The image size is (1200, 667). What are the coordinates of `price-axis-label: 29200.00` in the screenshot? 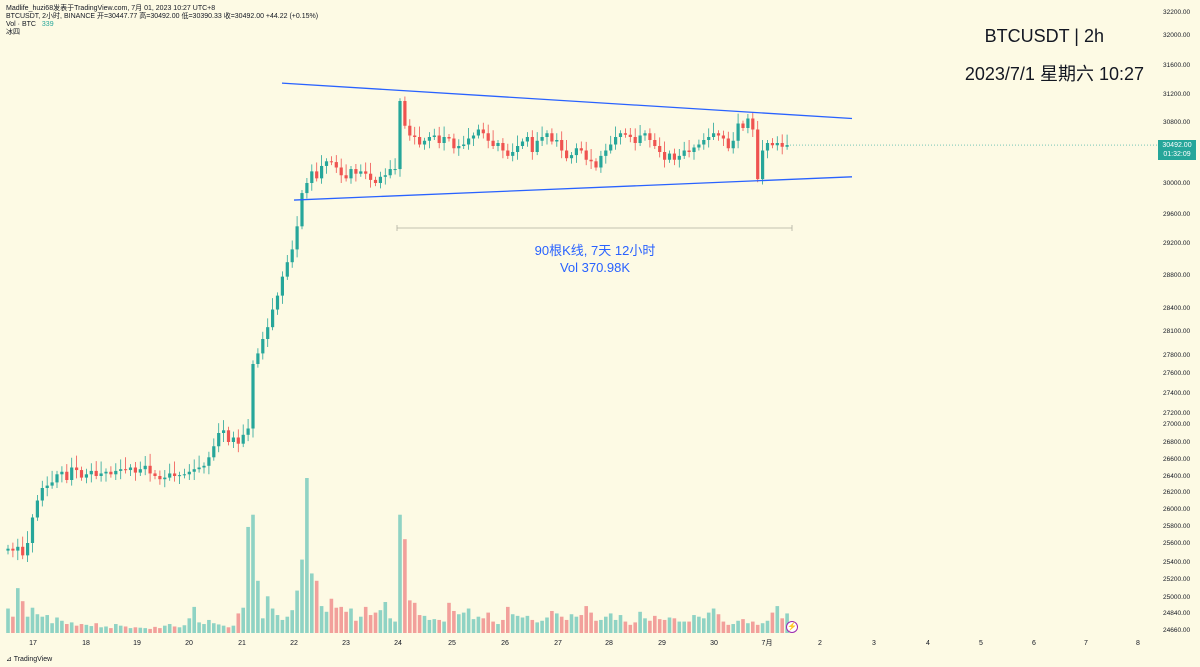 It's located at (1176, 243).